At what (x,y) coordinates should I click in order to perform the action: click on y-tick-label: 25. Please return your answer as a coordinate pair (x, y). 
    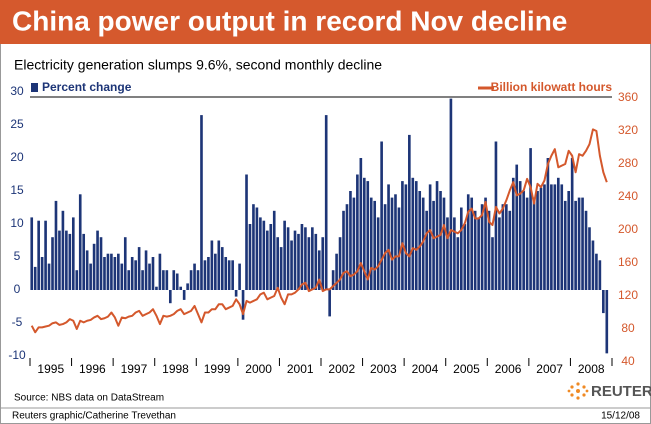
    Looking at the image, I should click on (17, 124).